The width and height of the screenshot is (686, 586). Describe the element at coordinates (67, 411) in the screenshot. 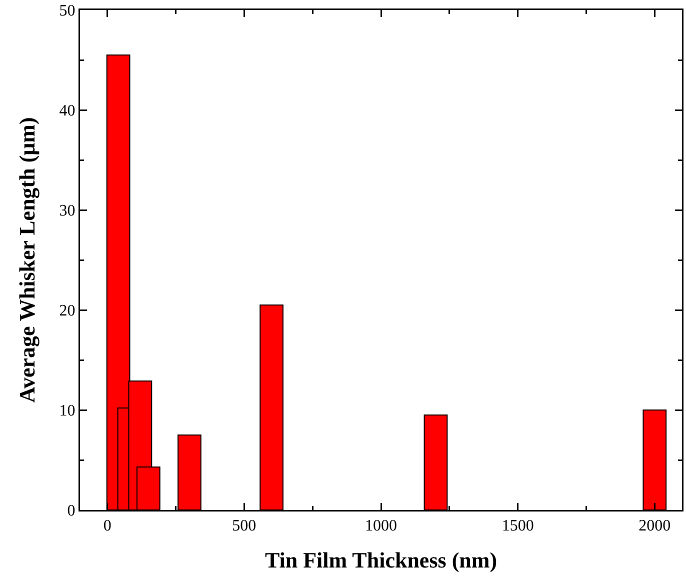

I see `y-tick-label: 10` at that location.